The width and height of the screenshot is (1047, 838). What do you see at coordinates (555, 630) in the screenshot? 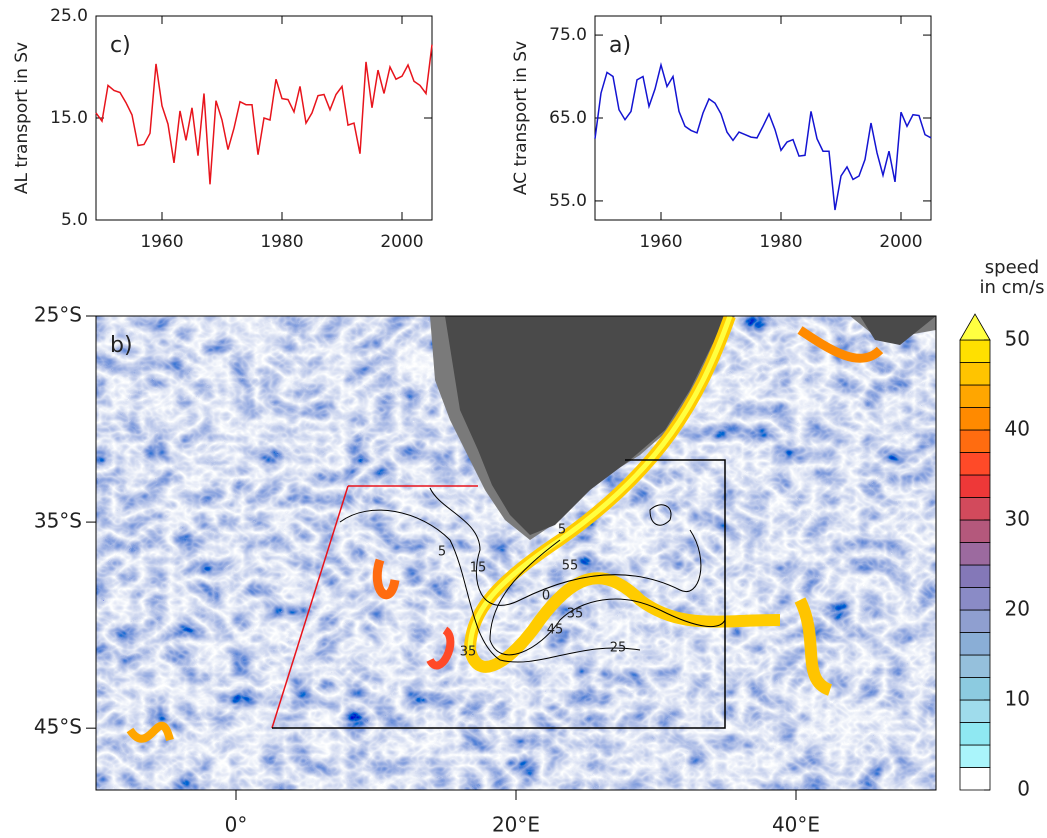
I see `contour-label: 45` at bounding box center [555, 630].